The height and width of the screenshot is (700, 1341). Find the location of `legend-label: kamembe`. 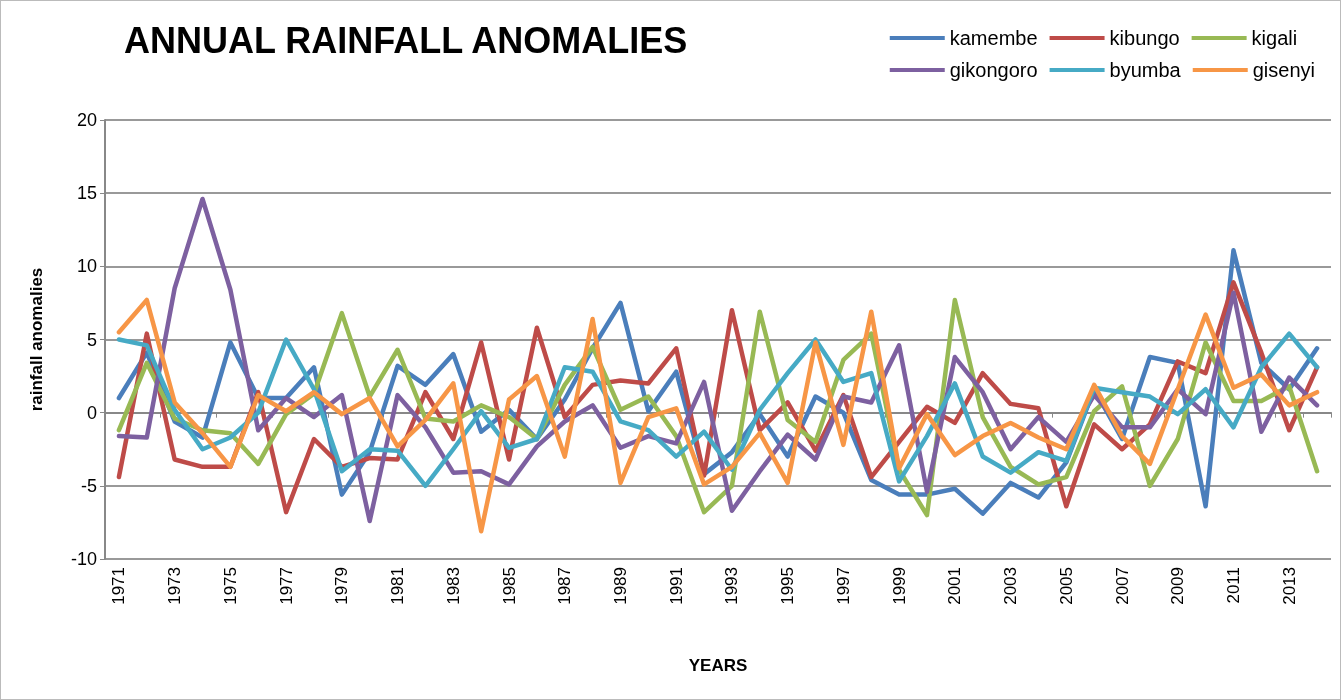

legend-label: kamembe is located at coordinates (993, 38).